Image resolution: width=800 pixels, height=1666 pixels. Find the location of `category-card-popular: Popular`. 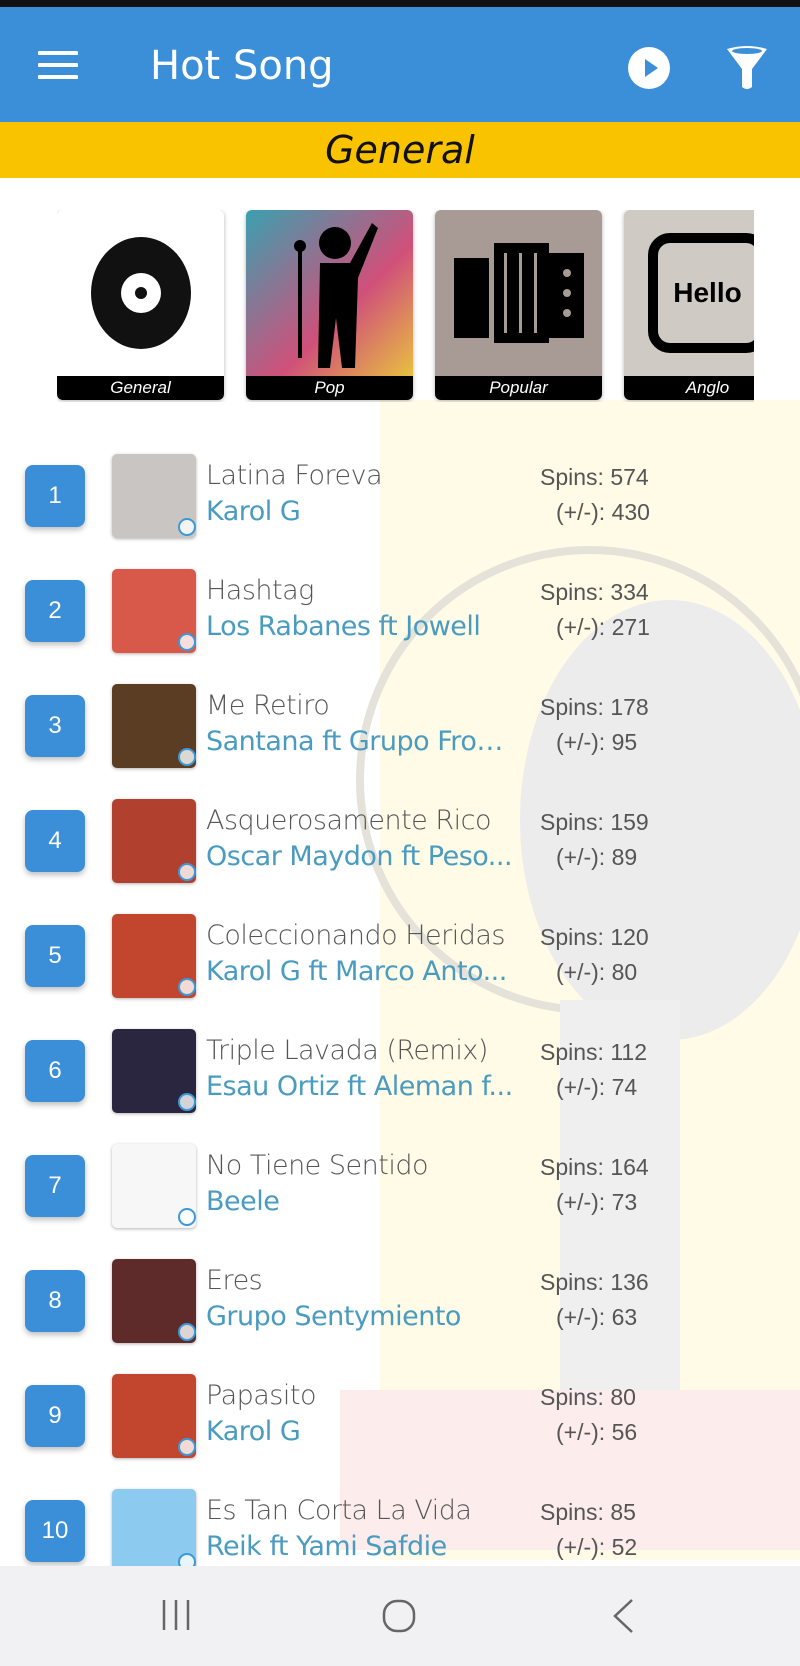

category-card-popular: Popular is located at coordinates (518, 305).